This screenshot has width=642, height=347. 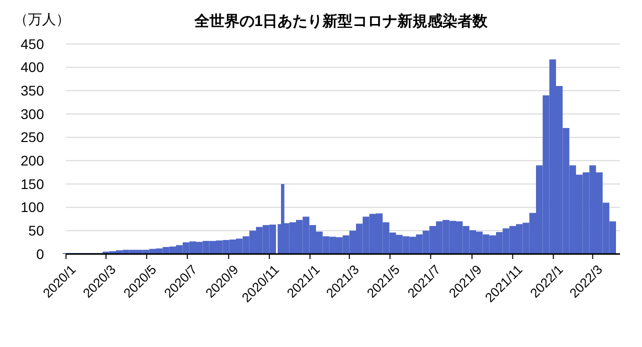 What do you see at coordinates (36, 230) in the screenshot?
I see `y-tick-label: 50` at bounding box center [36, 230].